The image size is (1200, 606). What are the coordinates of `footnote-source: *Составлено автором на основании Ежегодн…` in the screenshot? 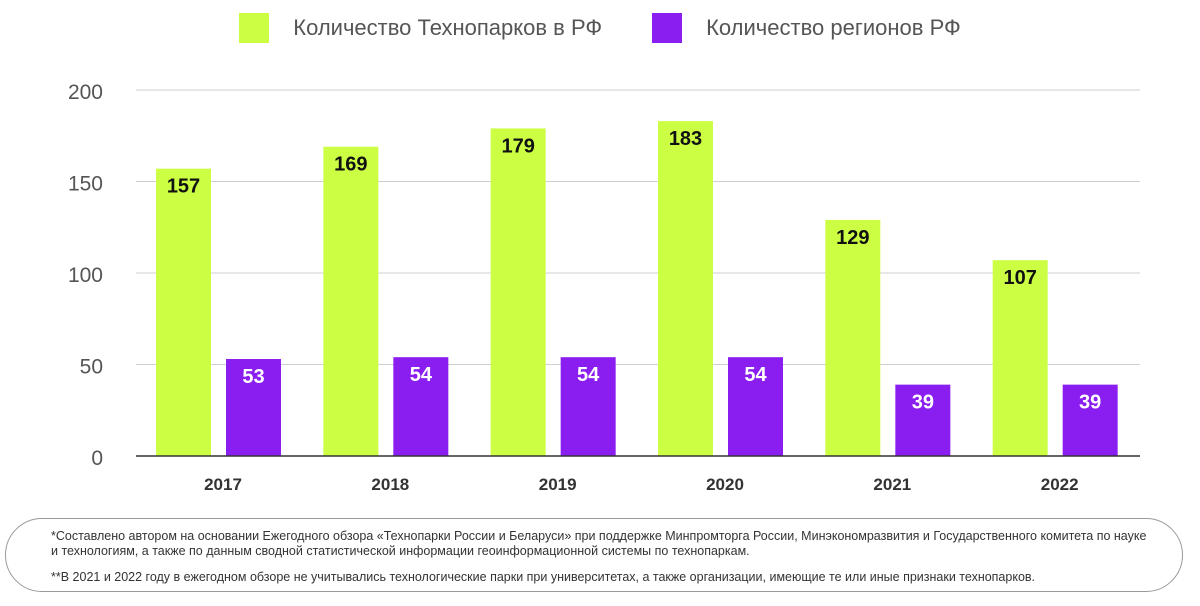 It's located at (599, 543).